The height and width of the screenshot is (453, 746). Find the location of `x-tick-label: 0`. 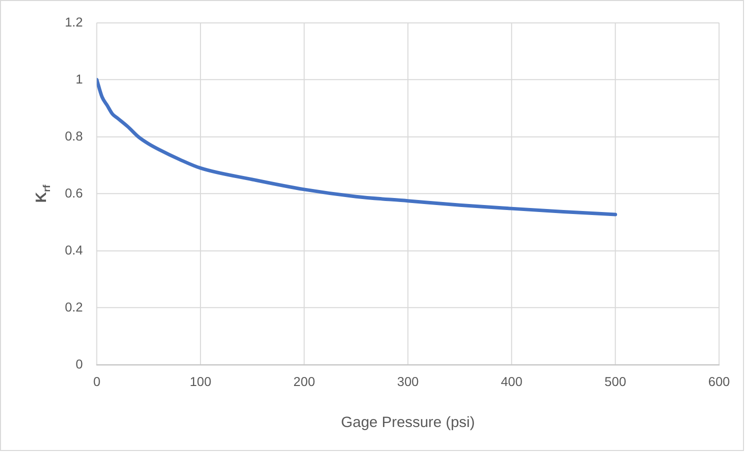

x-tick-label: 0 is located at coordinates (96, 382).